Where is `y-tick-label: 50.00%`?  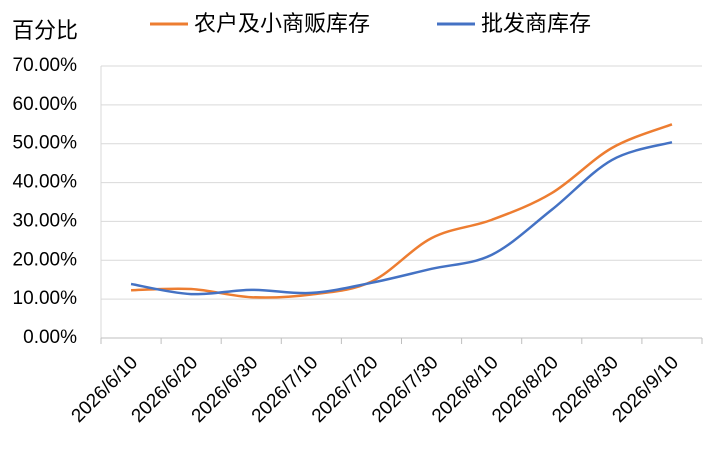
y-tick-label: 50.00% is located at coordinates (45, 143).